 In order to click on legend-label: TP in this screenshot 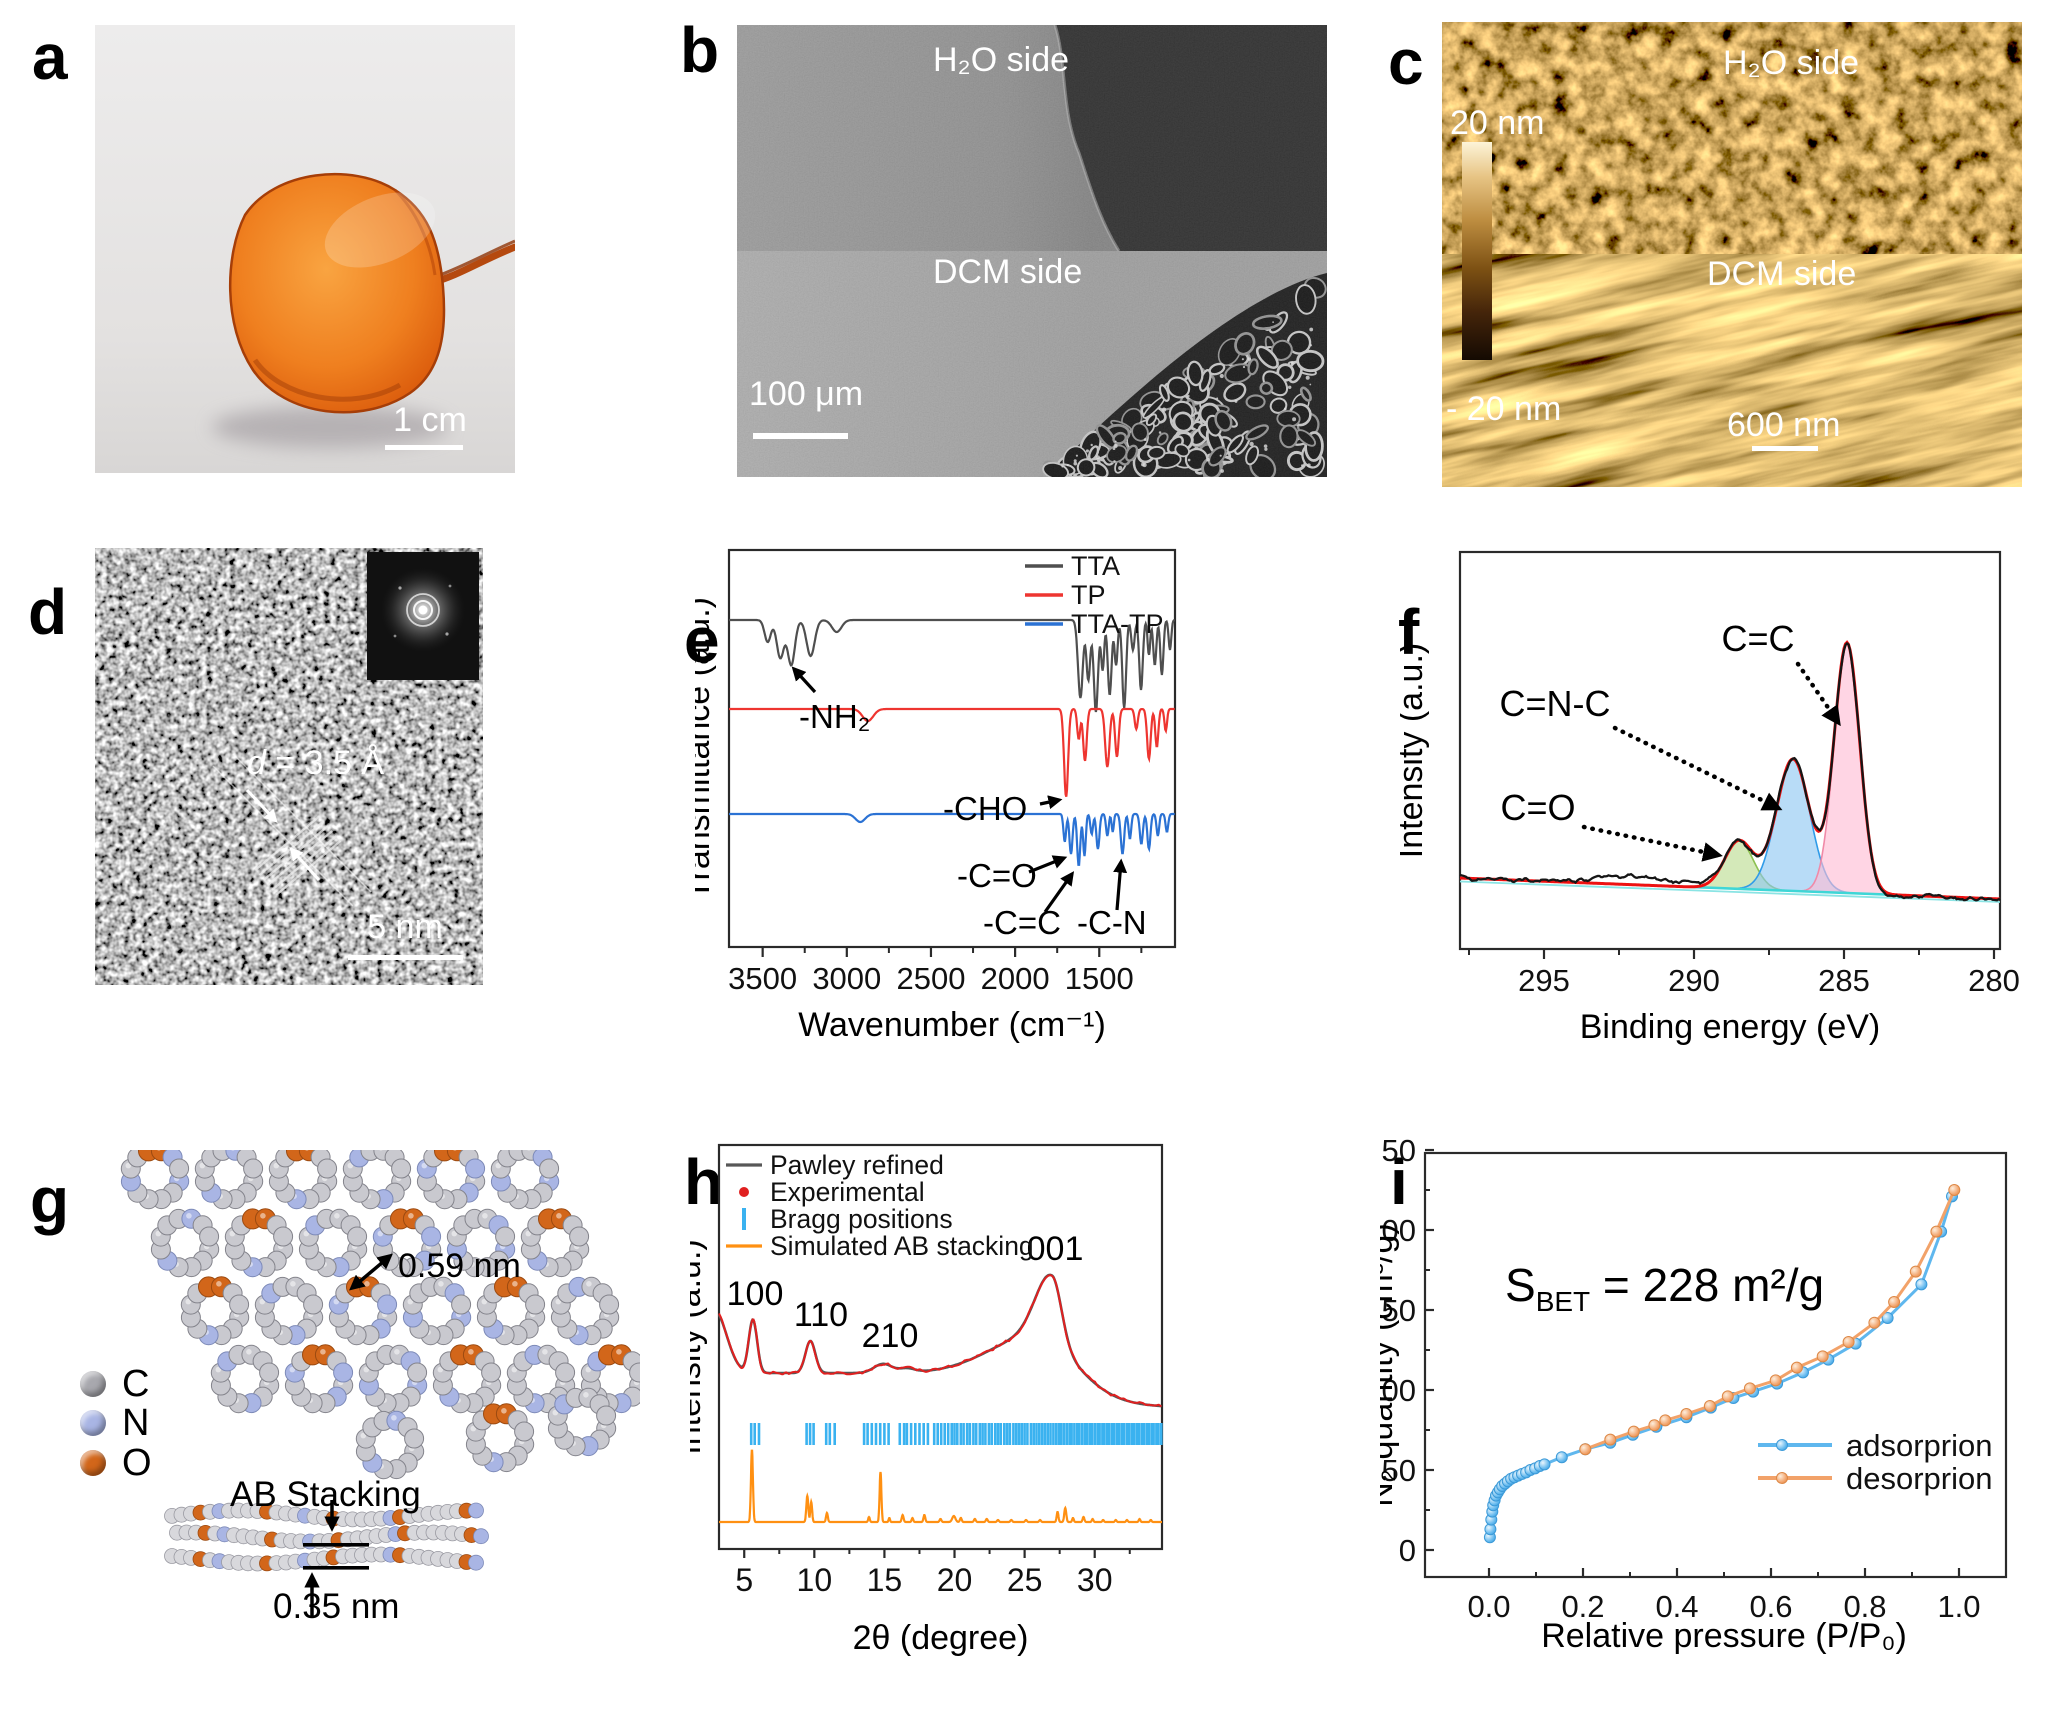, I will do `click(1088, 595)`.